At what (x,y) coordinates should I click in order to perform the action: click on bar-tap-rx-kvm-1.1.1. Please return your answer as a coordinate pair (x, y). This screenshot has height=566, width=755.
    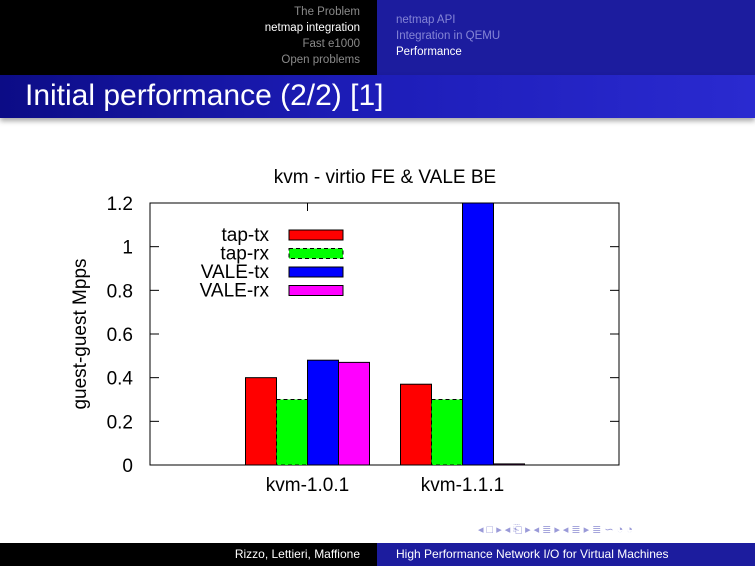
    Looking at the image, I should click on (447, 432).